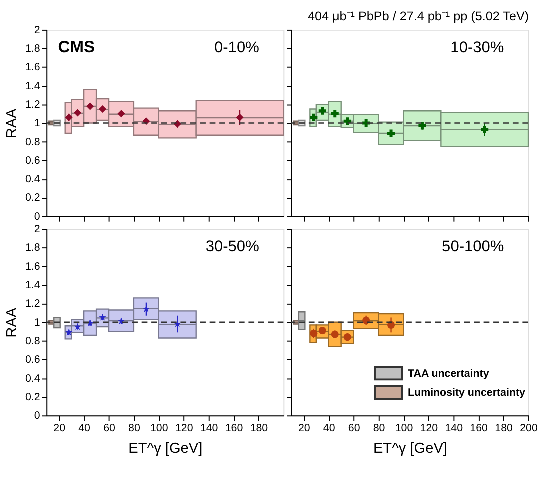 The height and width of the screenshot is (484, 546). I want to click on annotation: 50-100%, so click(473, 247).